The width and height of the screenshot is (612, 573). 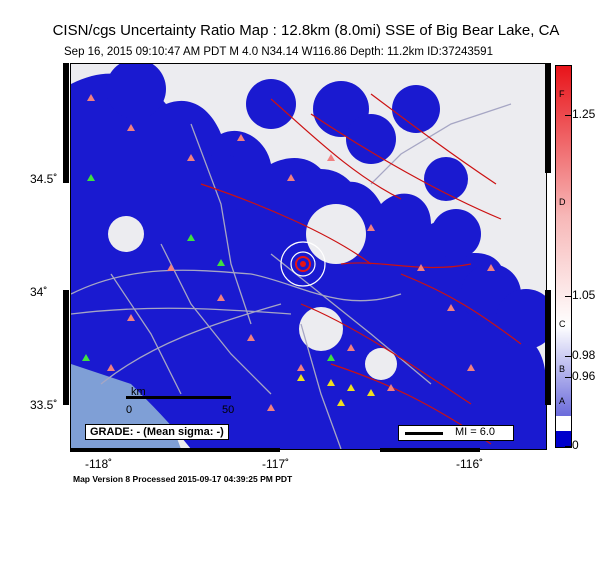 I want to click on mi-label: MI = 6.0, so click(x=475, y=432).